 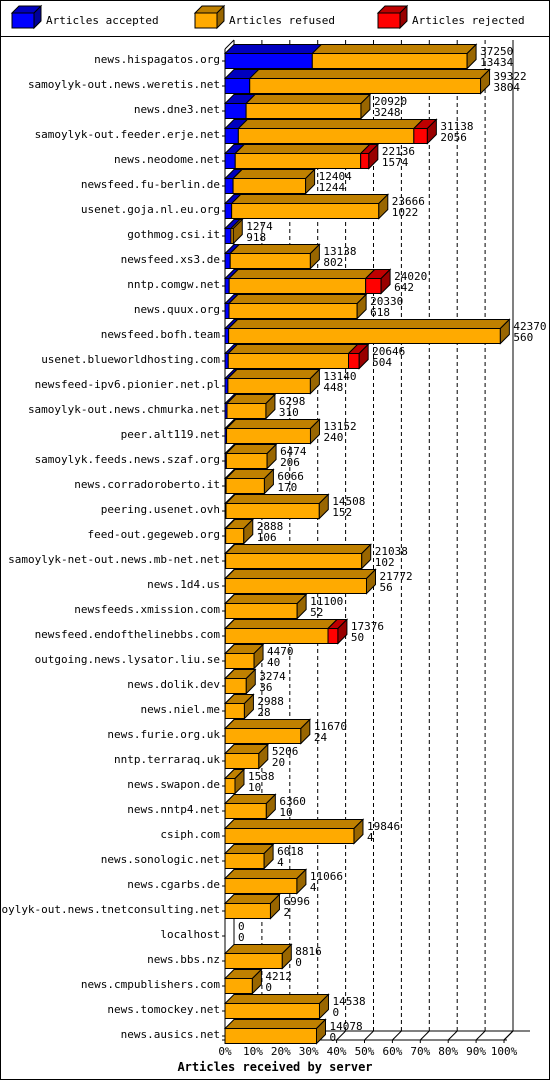 I want to click on x-tick-label: 70%, so click(x=420, y=1051).